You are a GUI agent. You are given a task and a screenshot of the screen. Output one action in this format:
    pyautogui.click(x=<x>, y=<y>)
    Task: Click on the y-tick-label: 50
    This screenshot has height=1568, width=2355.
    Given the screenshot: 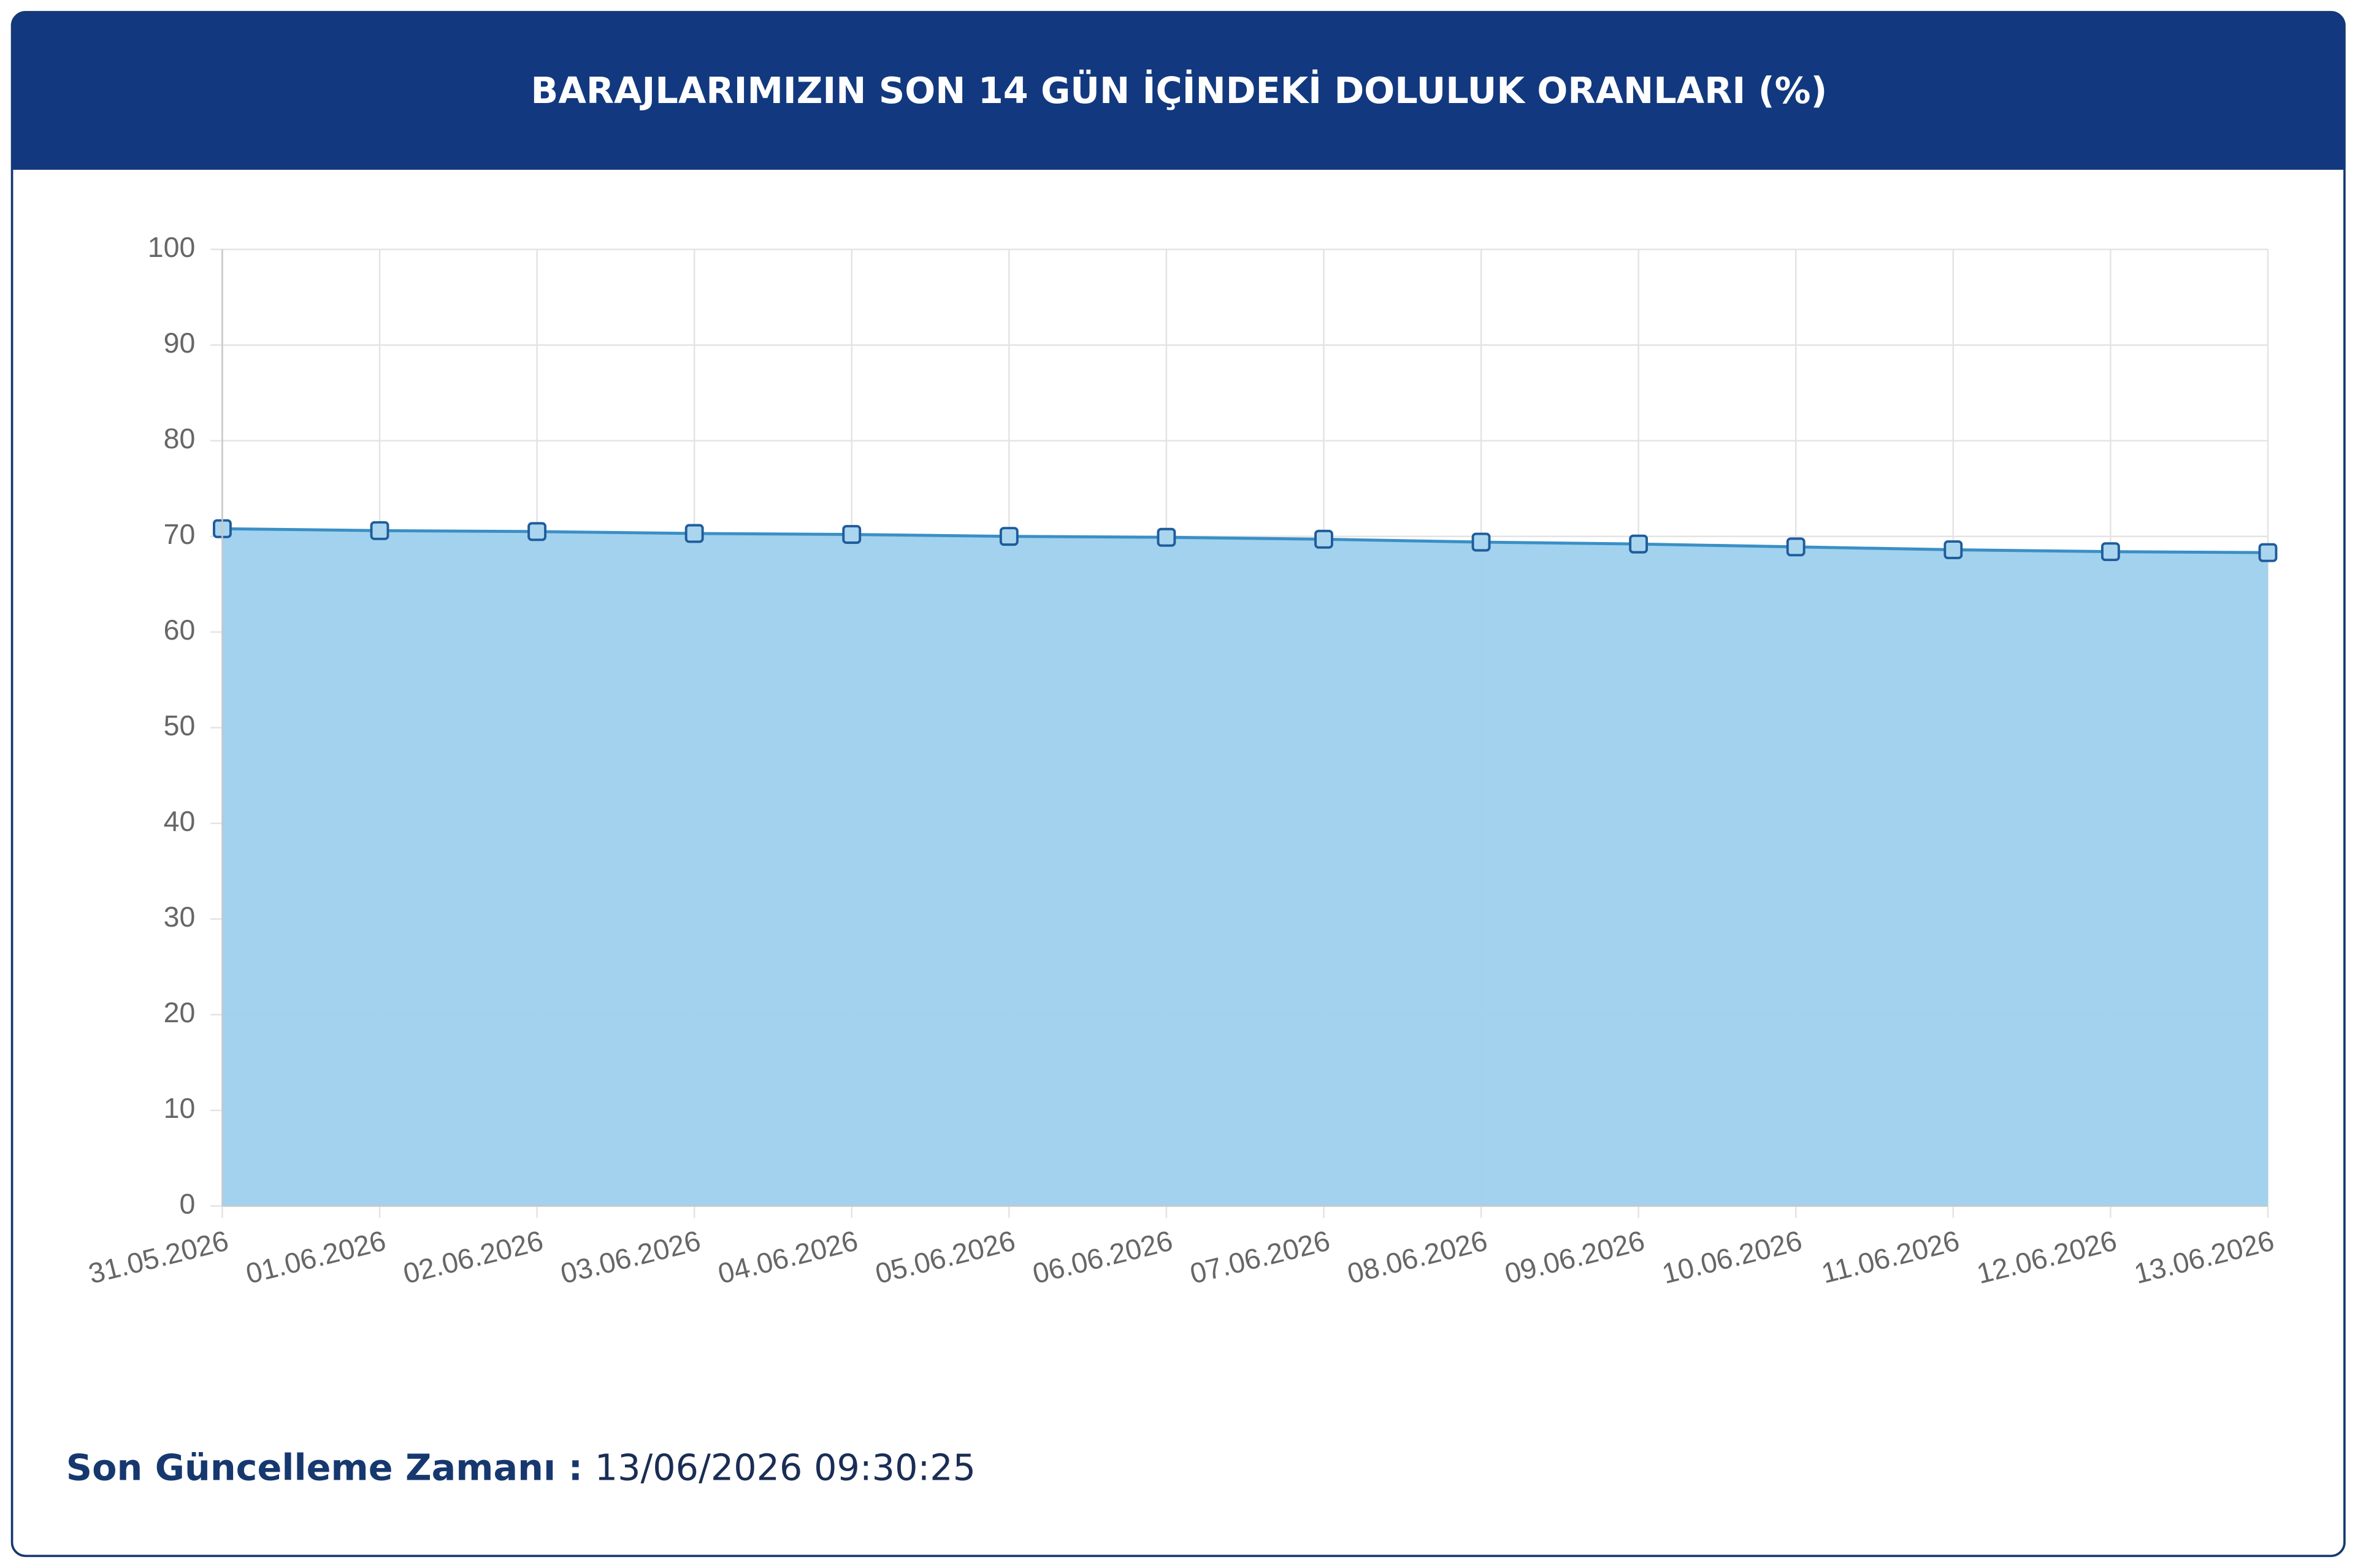 What is the action you would take?
    pyautogui.click(x=180, y=725)
    